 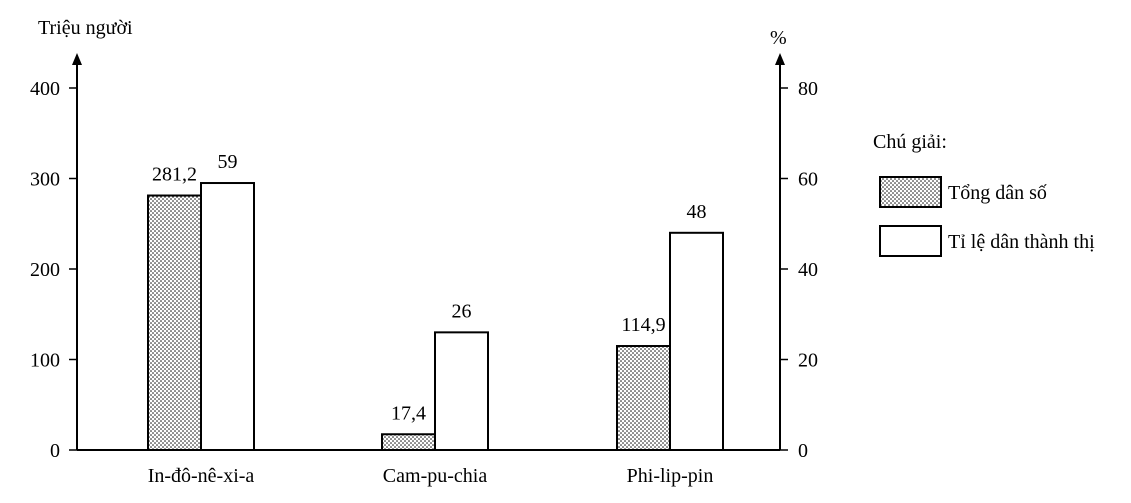 I want to click on left-tick-label: 300, so click(x=45, y=180).